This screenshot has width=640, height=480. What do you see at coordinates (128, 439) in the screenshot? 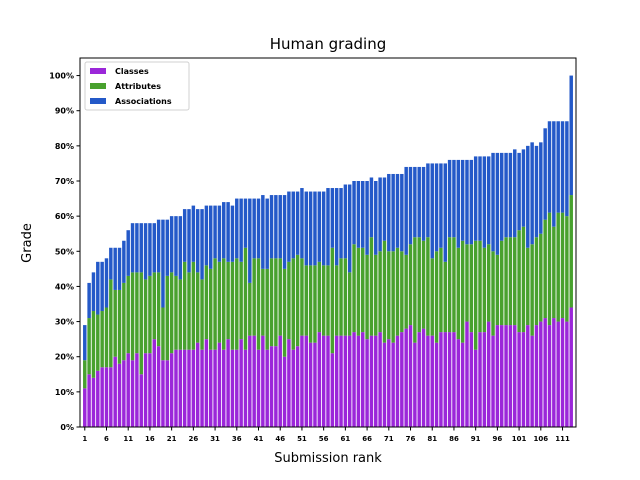
I see `x-tick-label: 11` at bounding box center [128, 439].